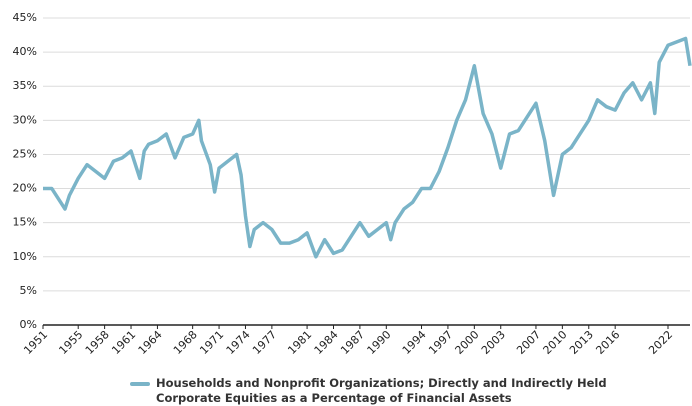 The height and width of the screenshot is (406, 692). I want to click on x-tick-label: 1951, so click(35, 342).